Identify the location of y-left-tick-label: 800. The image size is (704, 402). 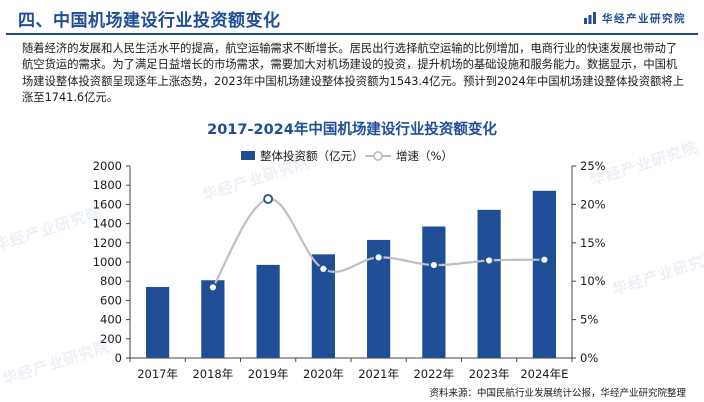
(111, 281).